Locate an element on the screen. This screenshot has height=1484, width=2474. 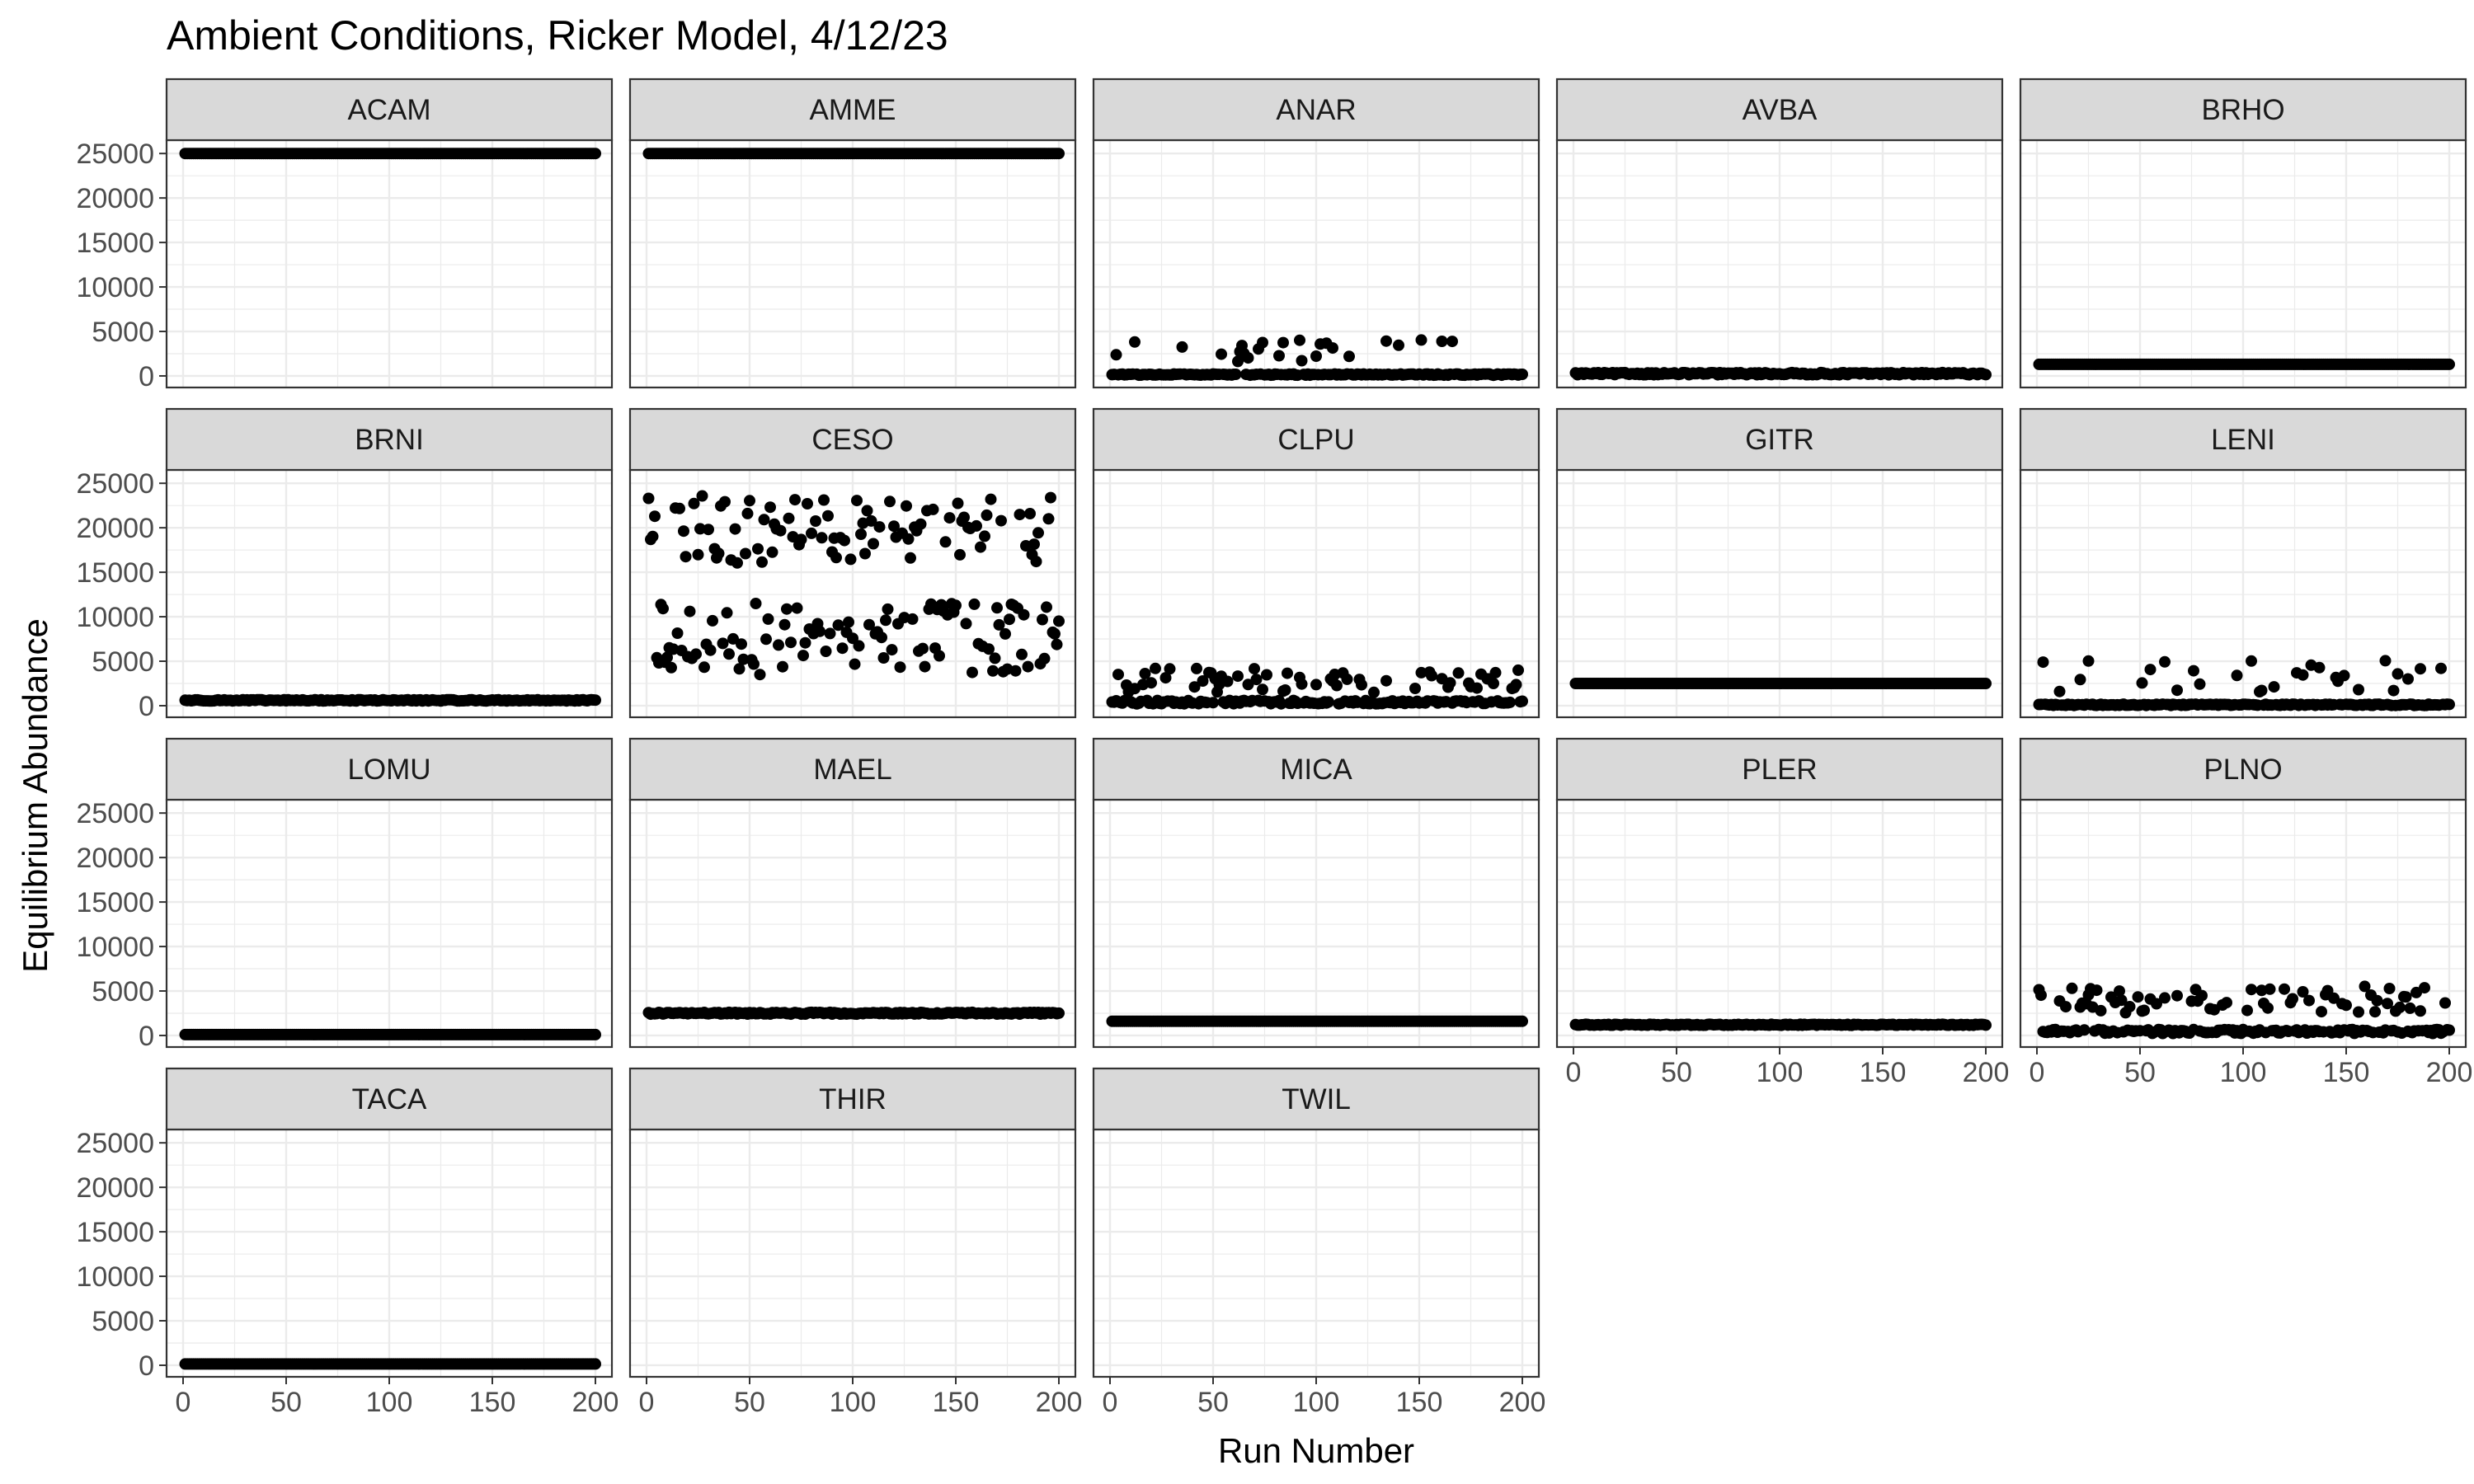
facet-panel-brni: BRNI 0 5000 10000 15000 20000 25000 is located at coordinates (345, 564).